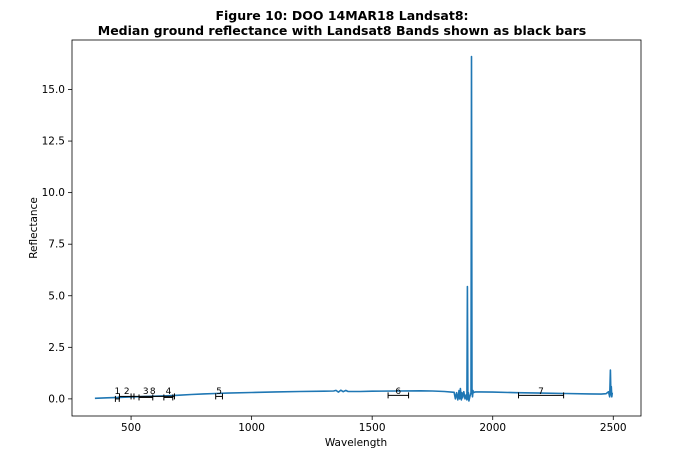  Describe the element at coordinates (342, 15) in the screenshot. I see `chart-title-line-1: Figure 10: DOO 14MAR18 Landsat8:` at that location.